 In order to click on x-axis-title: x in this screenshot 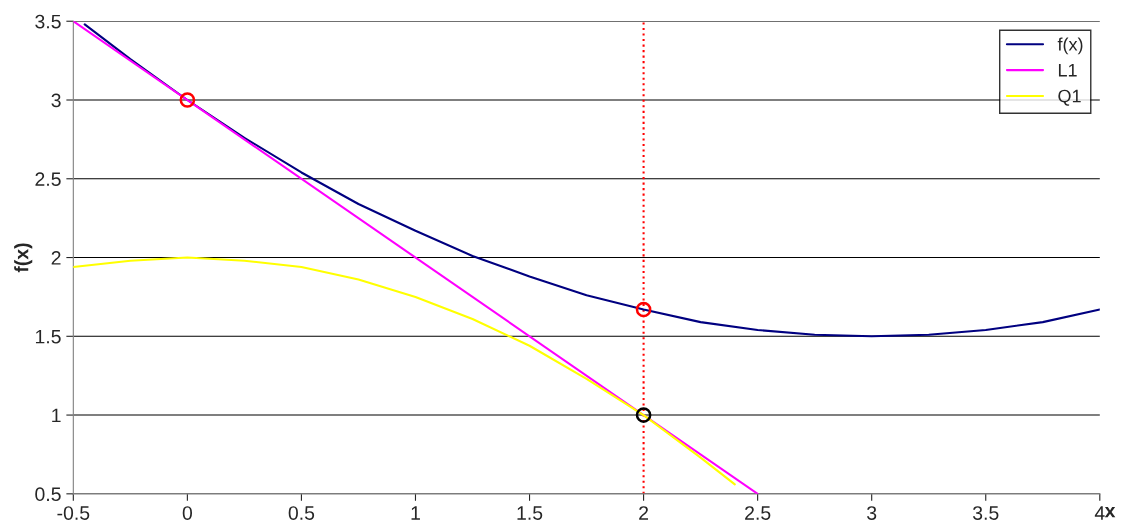, I will do `click(1110, 512)`.